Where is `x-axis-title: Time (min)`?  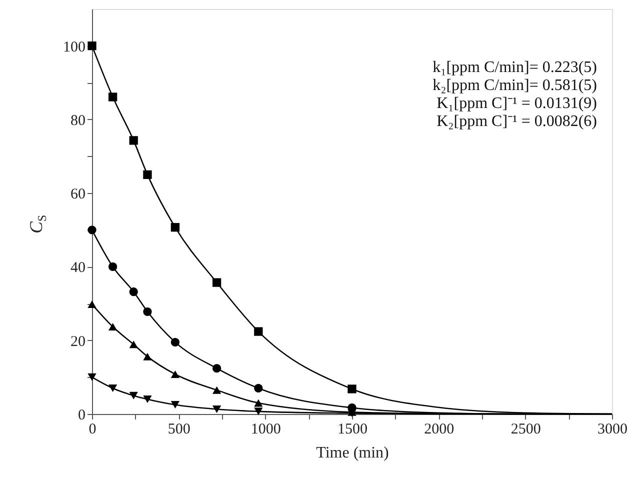
x-axis-title: Time (min) is located at coordinates (352, 453).